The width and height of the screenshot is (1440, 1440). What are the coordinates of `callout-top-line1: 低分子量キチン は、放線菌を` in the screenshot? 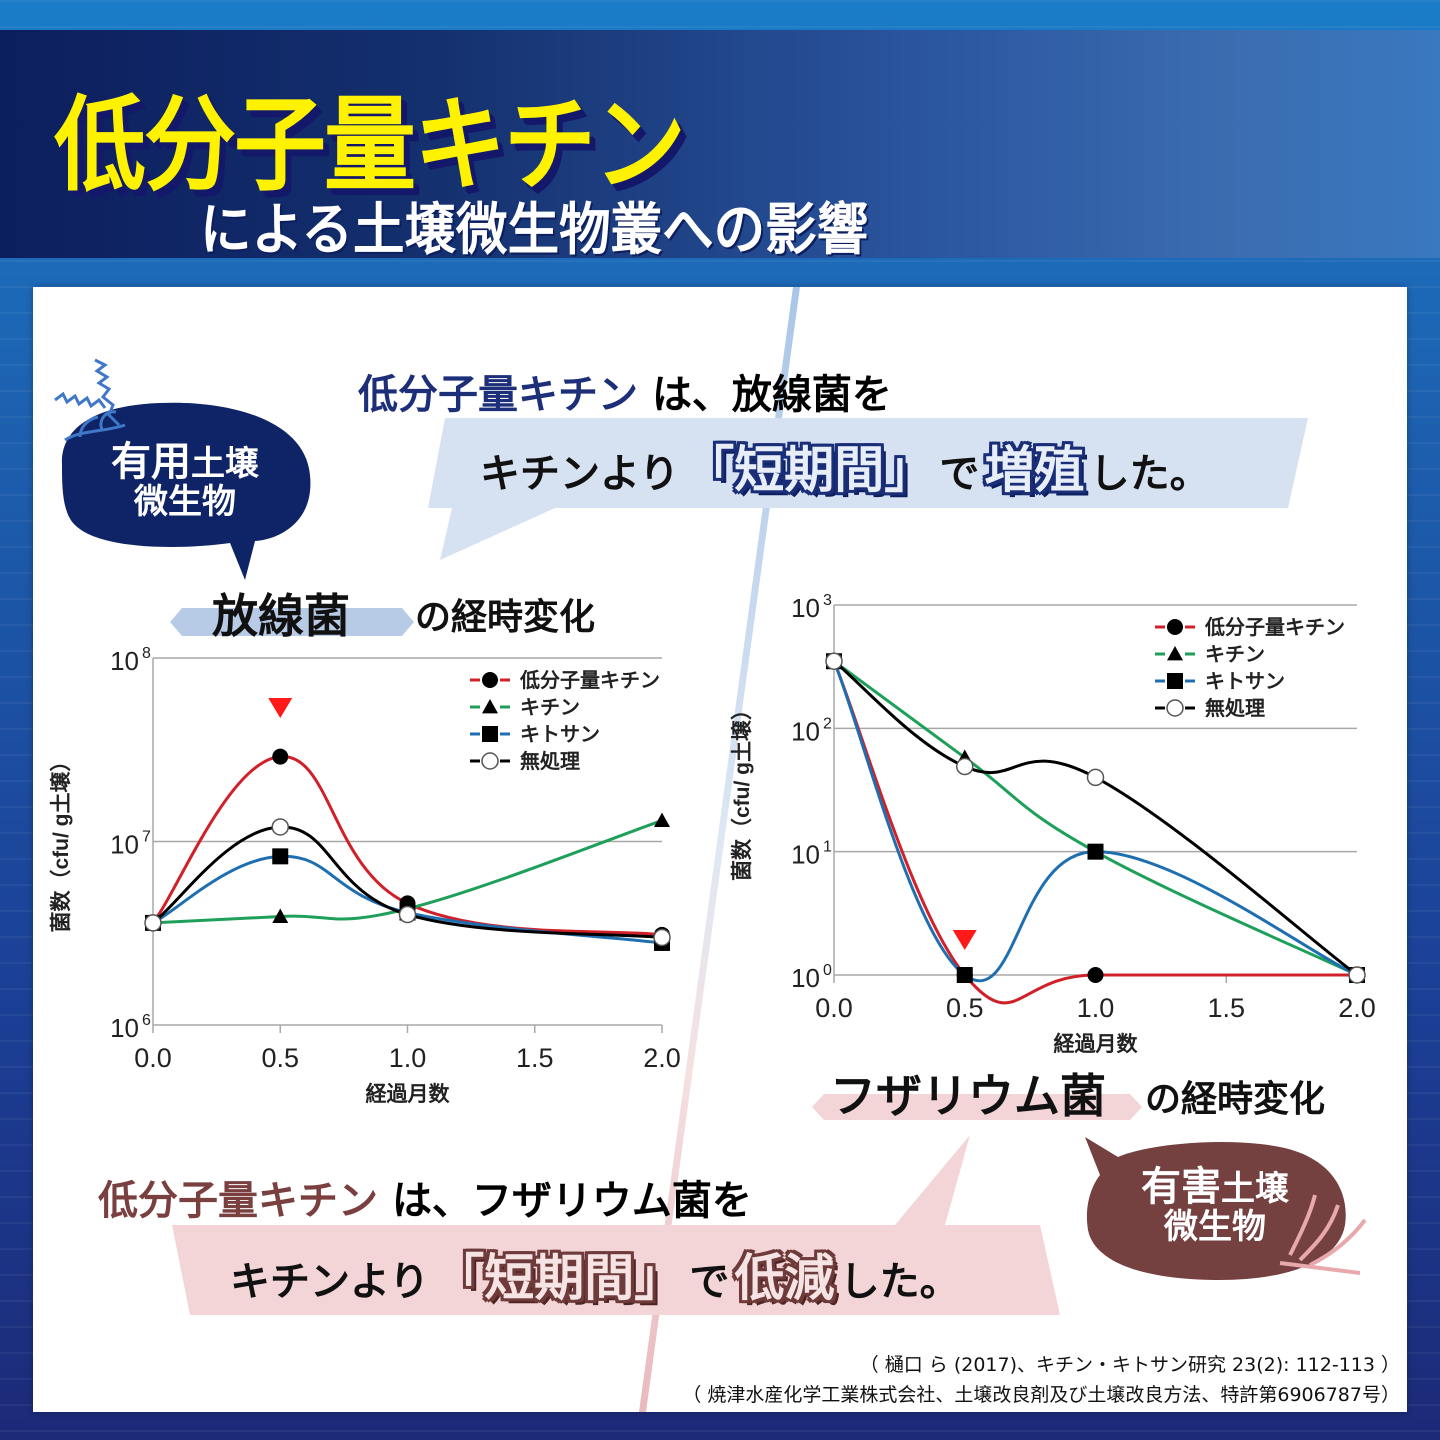 It's located at (625, 391).